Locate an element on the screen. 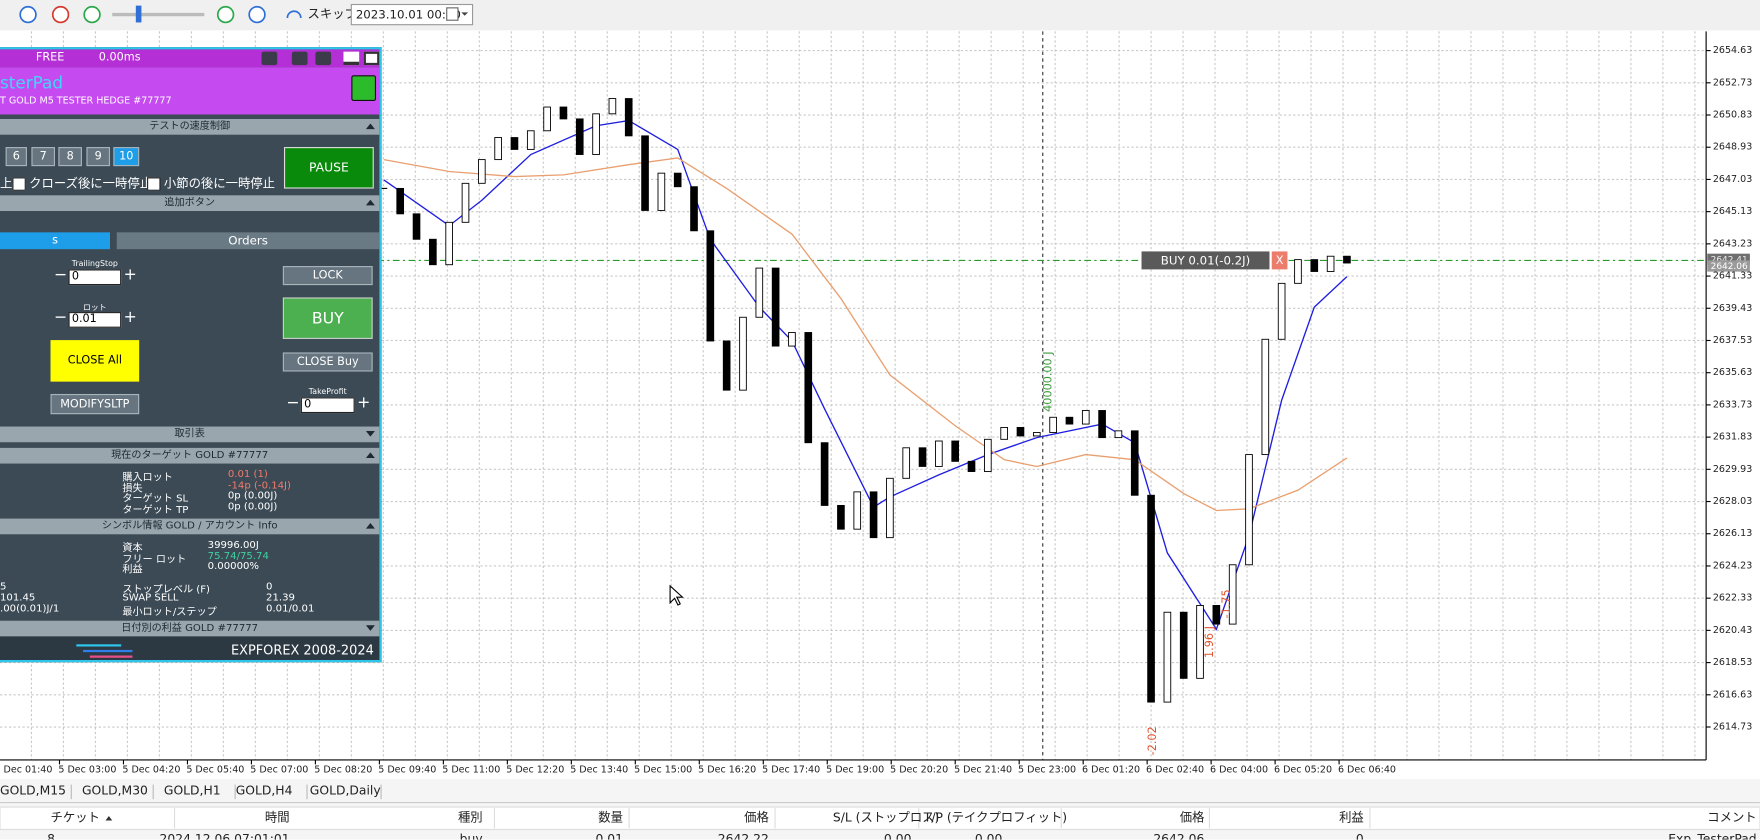 The image size is (1760, 840). column-header: コメント is located at coordinates (1732, 818).